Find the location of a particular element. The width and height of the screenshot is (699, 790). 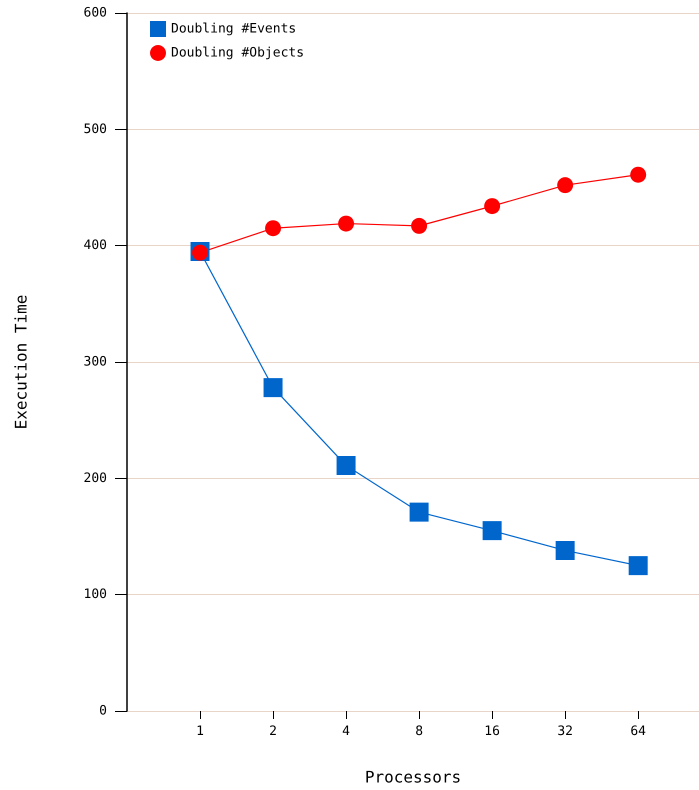

x-axis-title: Processors is located at coordinates (413, 777).